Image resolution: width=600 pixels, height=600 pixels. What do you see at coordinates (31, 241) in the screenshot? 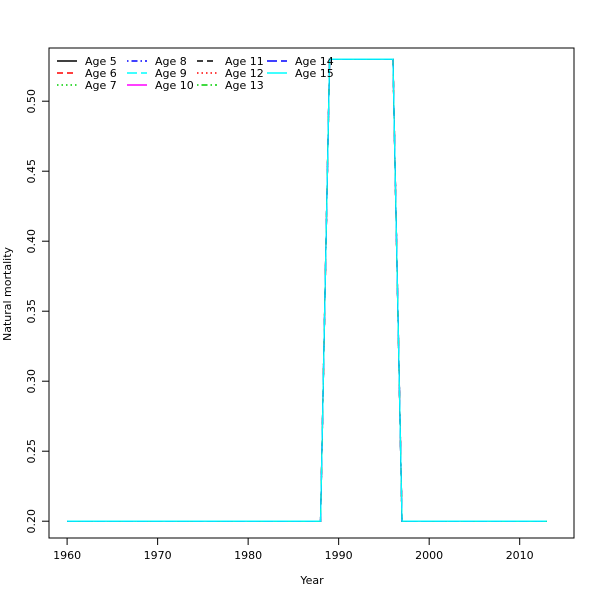
I see `y-tick-label: 0.40` at bounding box center [31, 241].